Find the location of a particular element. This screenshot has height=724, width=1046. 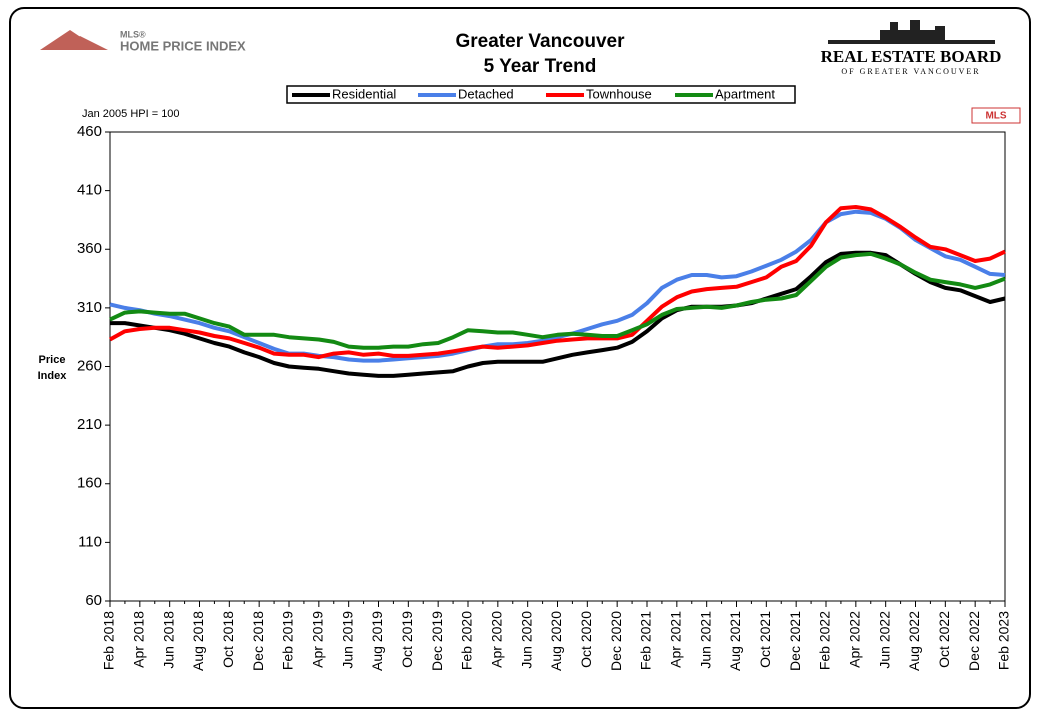

x-tick-label: Apr 2018 is located at coordinates (139, 639).